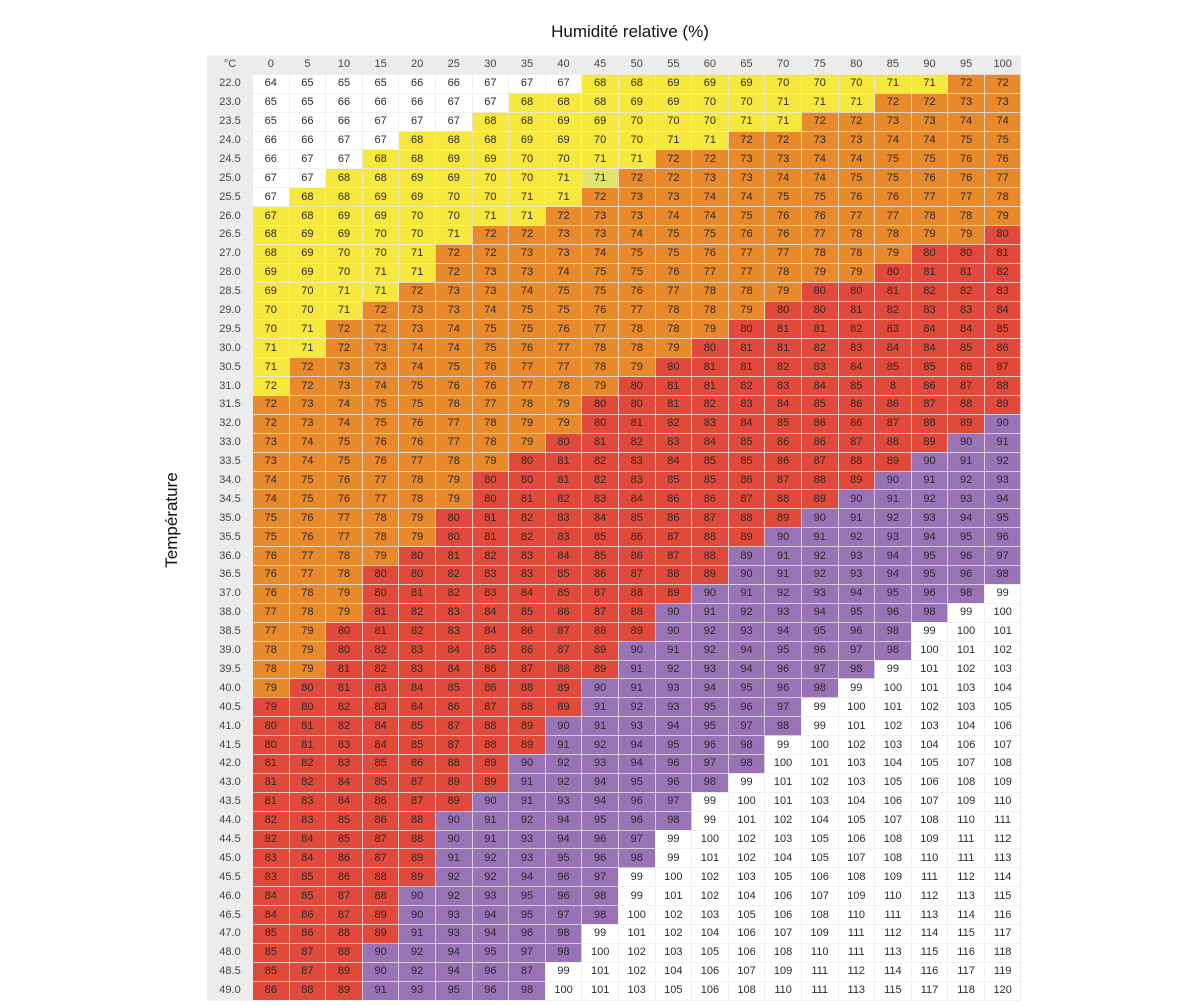  What do you see at coordinates (746, 839) in the screenshot?
I see `heatmap-cell: 102` at bounding box center [746, 839].